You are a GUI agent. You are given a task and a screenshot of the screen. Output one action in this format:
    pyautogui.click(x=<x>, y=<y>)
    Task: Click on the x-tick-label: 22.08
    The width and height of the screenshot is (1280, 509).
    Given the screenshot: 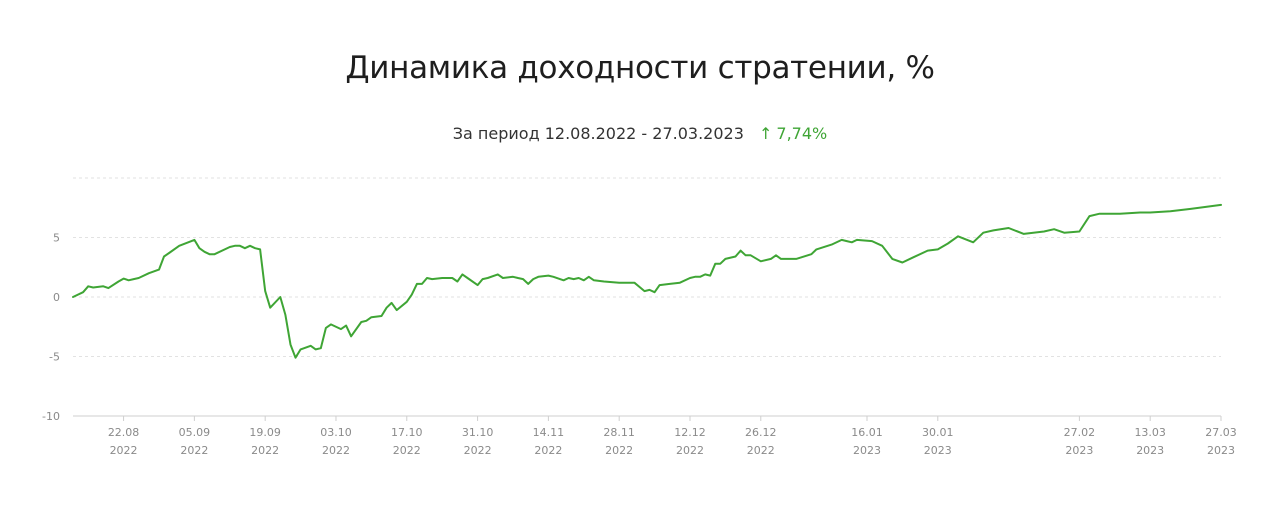 What is the action you would take?
    pyautogui.click(x=124, y=432)
    